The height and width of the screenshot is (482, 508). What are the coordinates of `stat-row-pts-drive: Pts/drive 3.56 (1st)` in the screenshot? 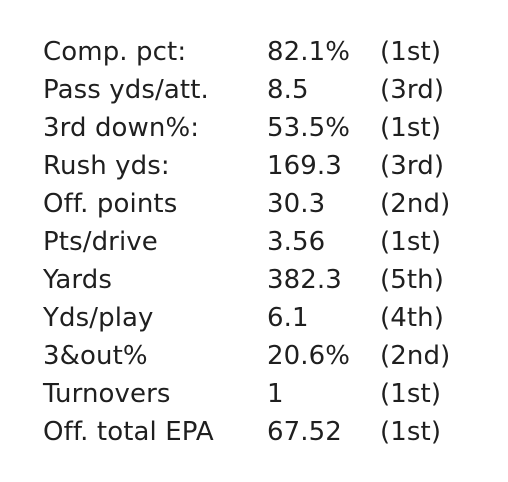 It's located at (251, 246).